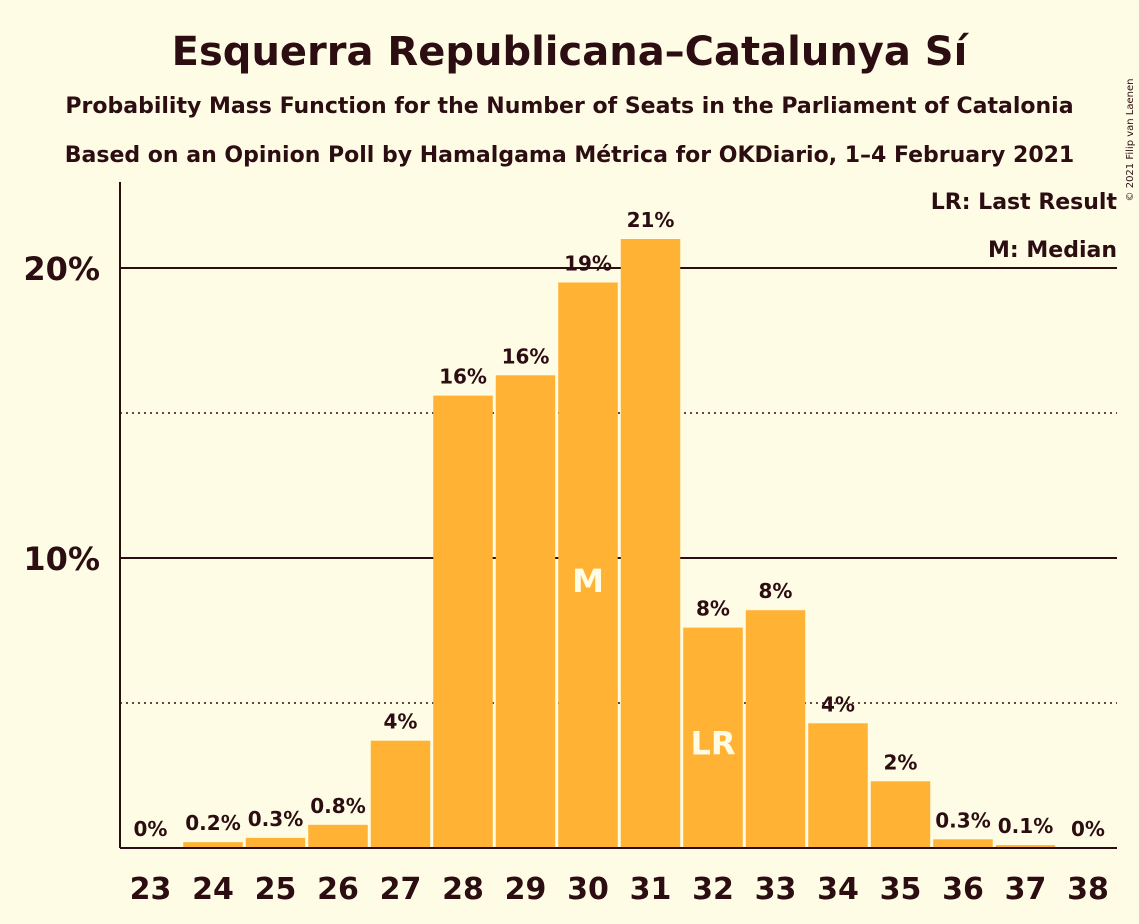 This screenshot has width=1139, height=924. I want to click on x-tick-label-33: 33, so click(776, 889).